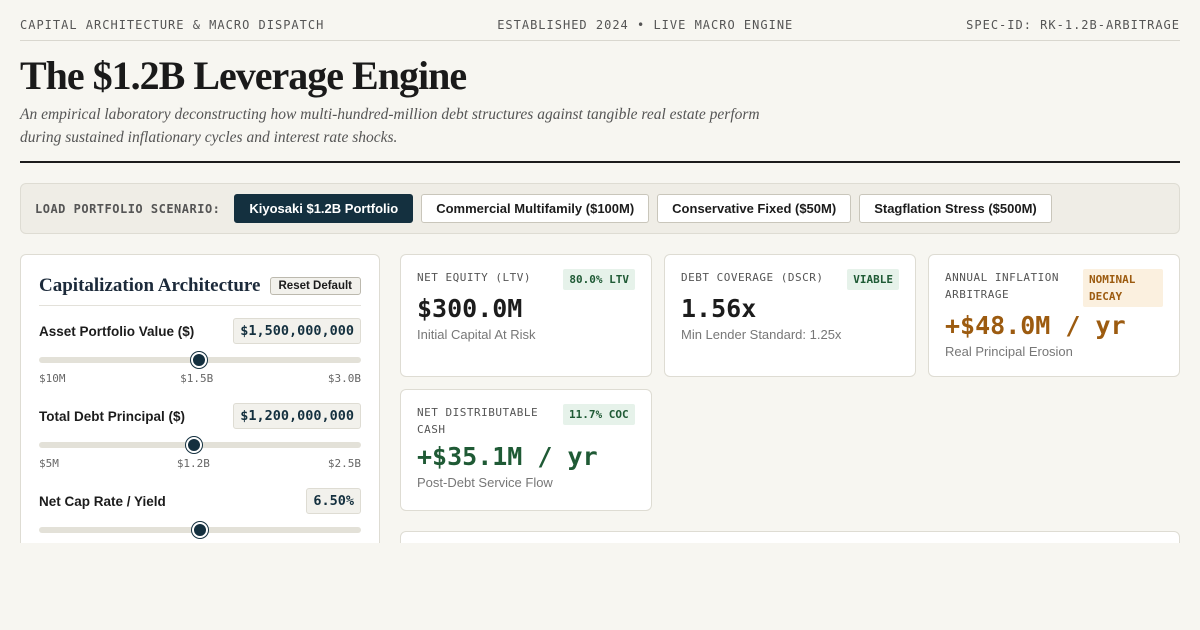 Image resolution: width=1200 pixels, height=630 pixels. What do you see at coordinates (754, 208) in the screenshot?
I see `scenario-conservative-button: Conservative Fixed ($50M)` at bounding box center [754, 208].